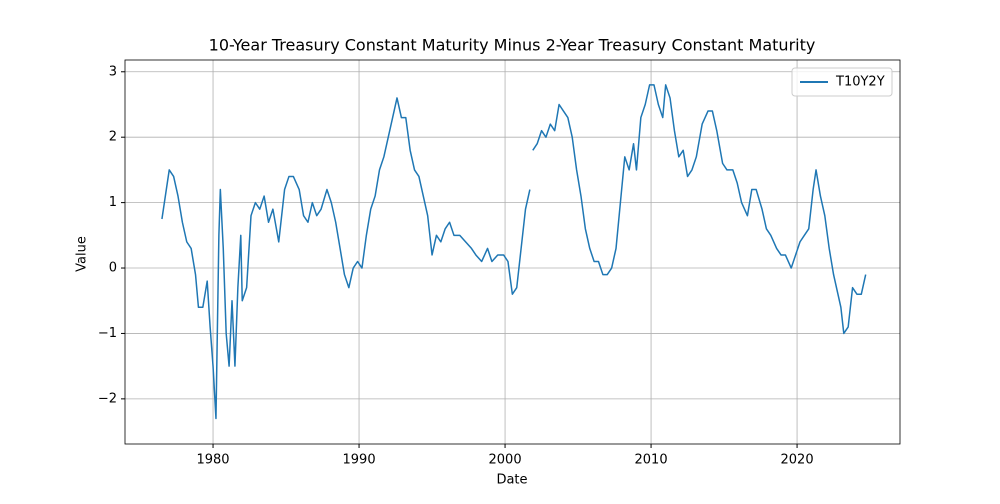 The height and width of the screenshot is (504, 1000). Describe the element at coordinates (511, 480) in the screenshot. I see `x-axis-label: Date` at that location.